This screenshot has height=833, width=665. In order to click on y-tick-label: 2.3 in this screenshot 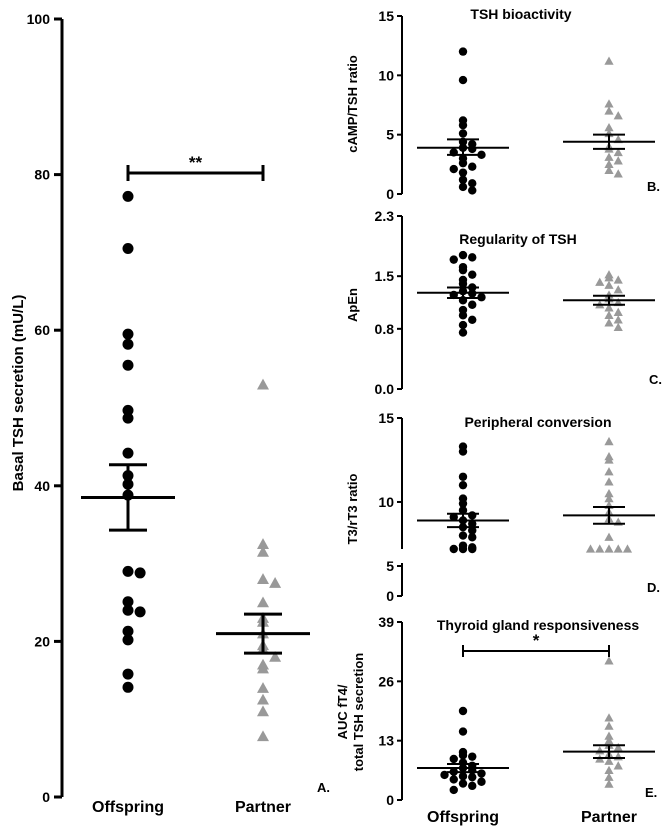, I will do `click(385, 216)`.